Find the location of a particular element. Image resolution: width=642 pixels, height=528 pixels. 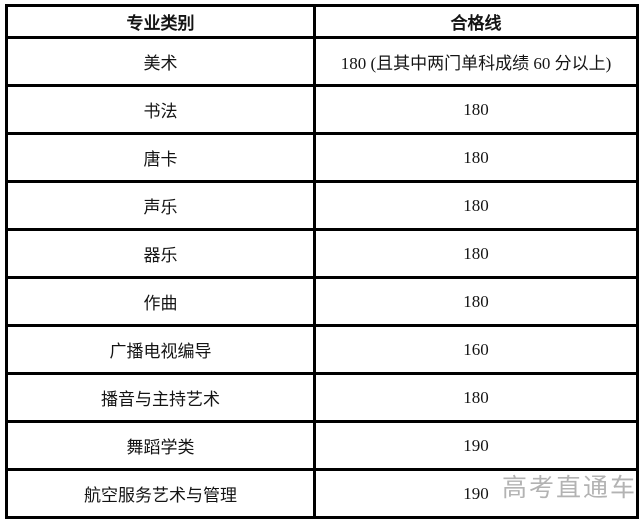

score-cell: 180 (且其中两门单科成绩 60 分以上) is located at coordinates (476, 61).